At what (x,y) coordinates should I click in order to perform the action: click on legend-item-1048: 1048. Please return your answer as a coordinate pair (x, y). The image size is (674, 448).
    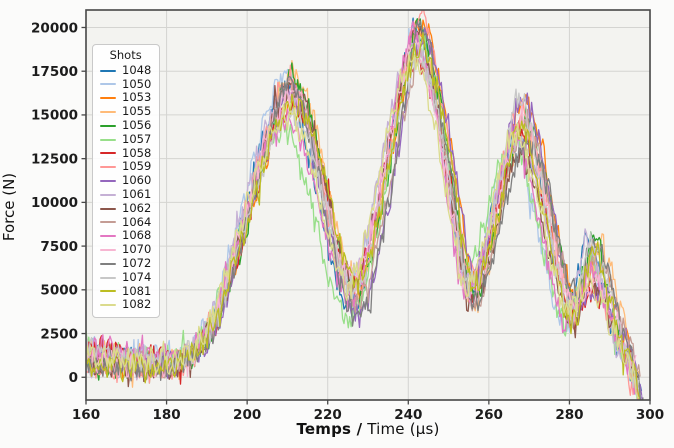
    Looking at the image, I should click on (126, 70).